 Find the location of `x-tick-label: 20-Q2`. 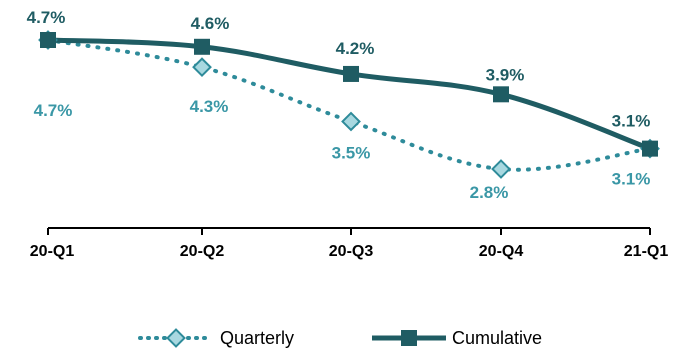

x-tick-label: 20-Q2 is located at coordinates (202, 251).